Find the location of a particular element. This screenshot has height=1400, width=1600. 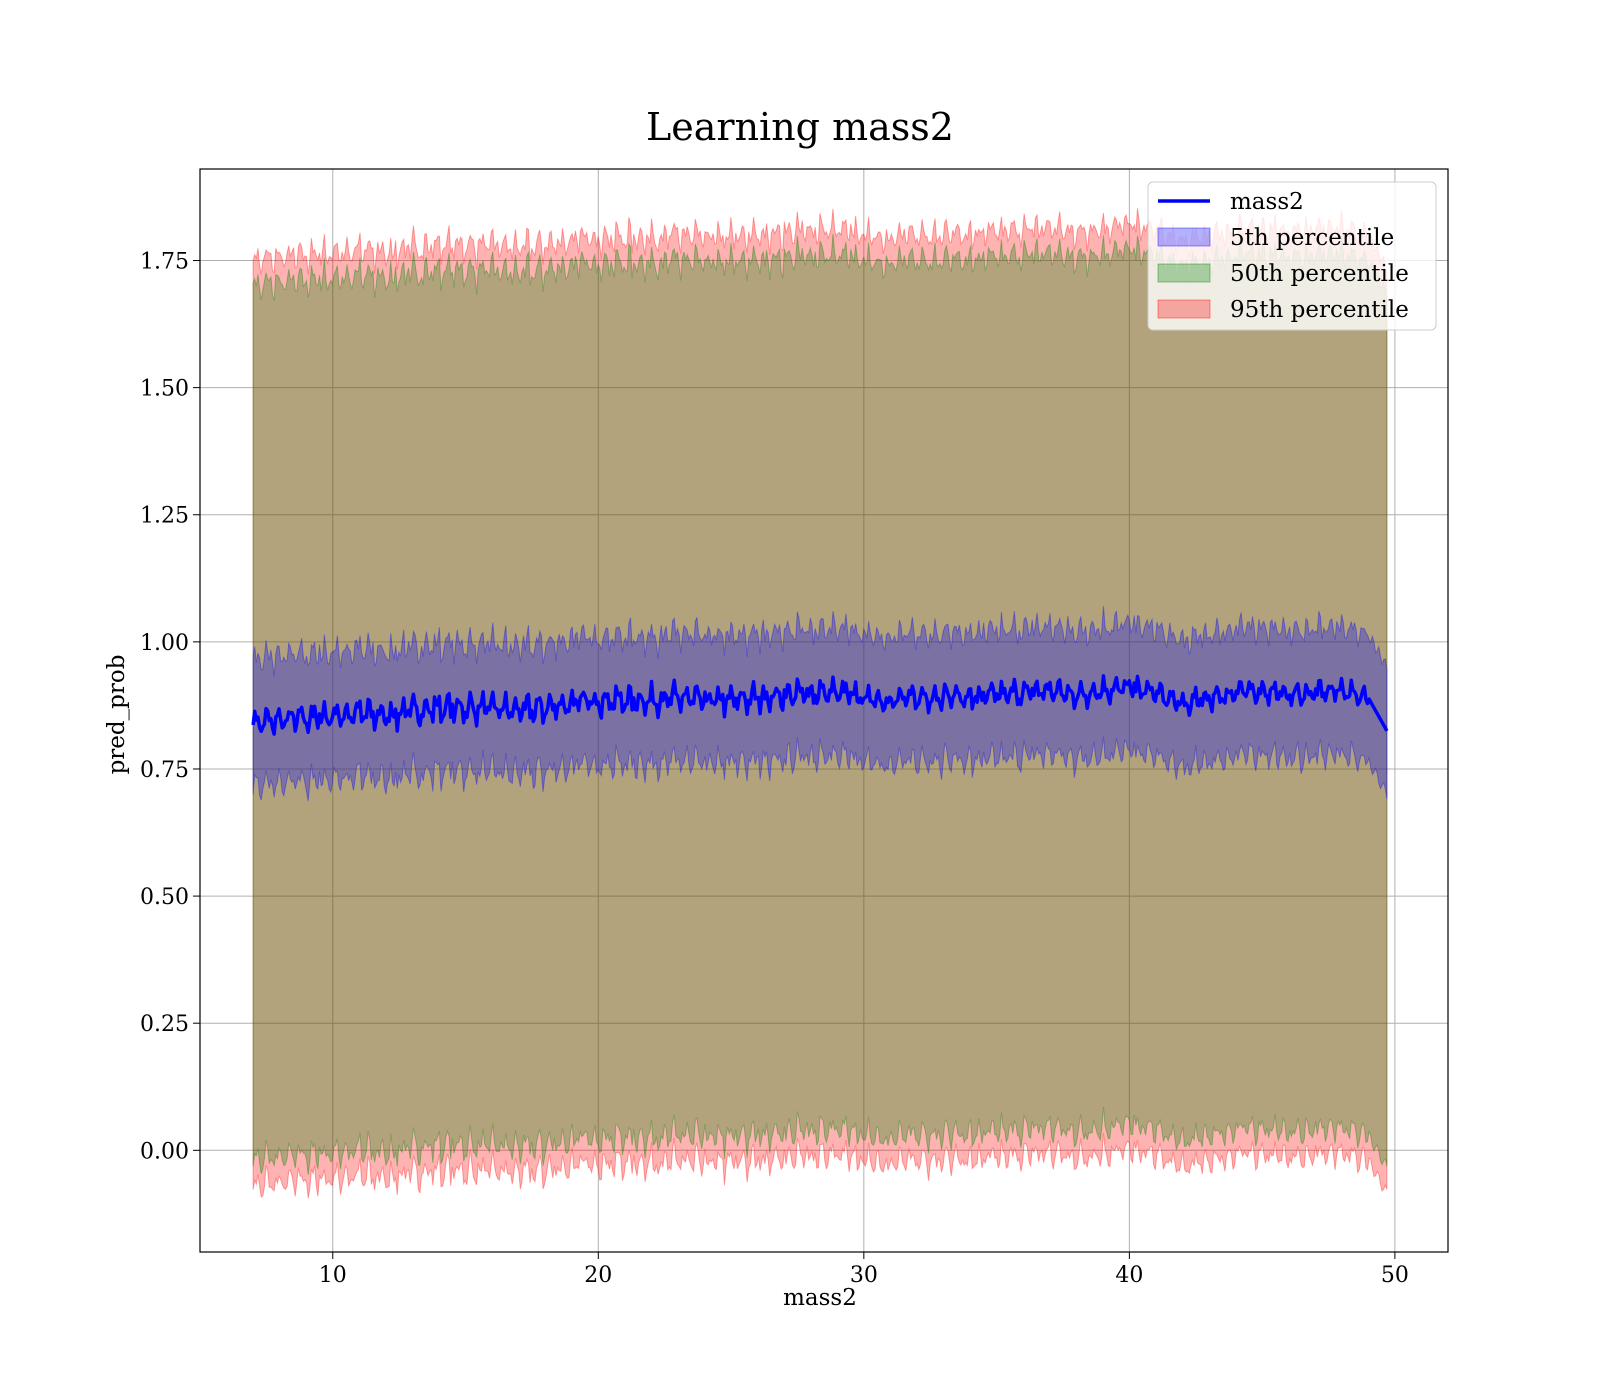

legend-label: 95th percentile is located at coordinates (1319, 310).